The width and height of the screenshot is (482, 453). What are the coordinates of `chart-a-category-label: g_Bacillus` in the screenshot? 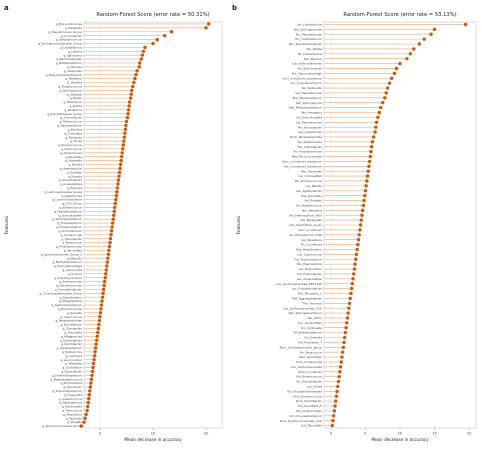 It's located at (75, 129).